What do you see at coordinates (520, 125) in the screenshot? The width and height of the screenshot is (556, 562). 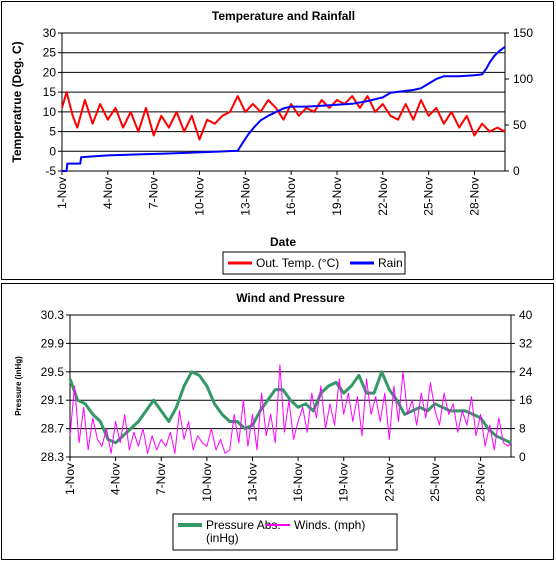 I see `y2-tick-label: 50` at bounding box center [520, 125].